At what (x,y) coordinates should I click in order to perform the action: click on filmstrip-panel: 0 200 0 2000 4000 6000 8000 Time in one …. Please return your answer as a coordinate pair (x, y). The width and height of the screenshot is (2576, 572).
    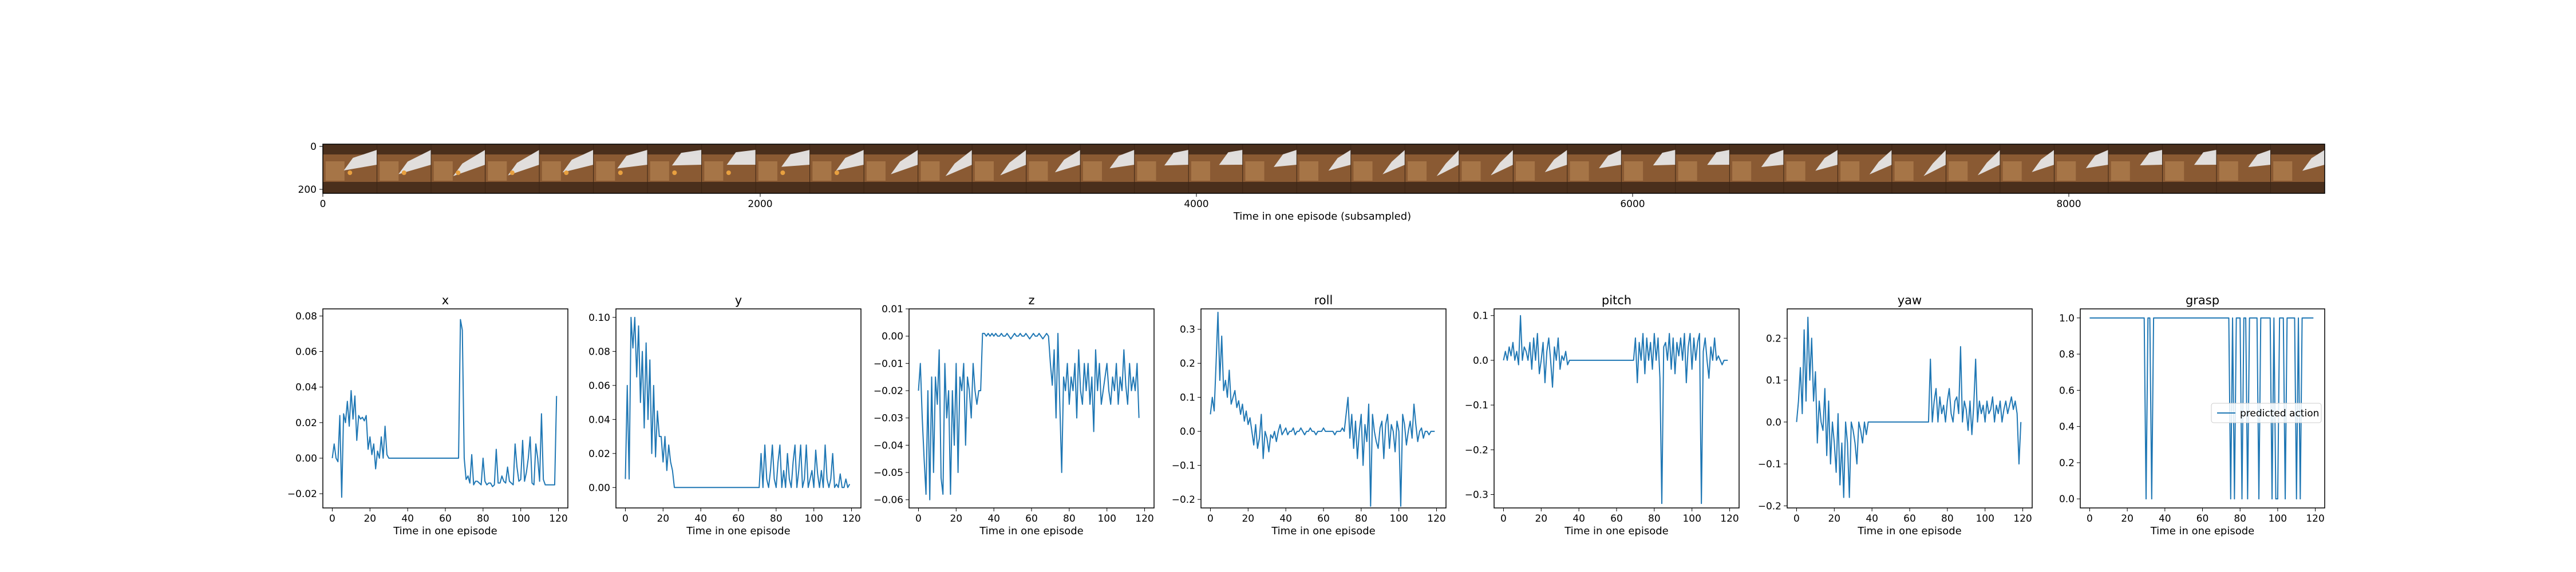
    Looking at the image, I should click on (1311, 182).